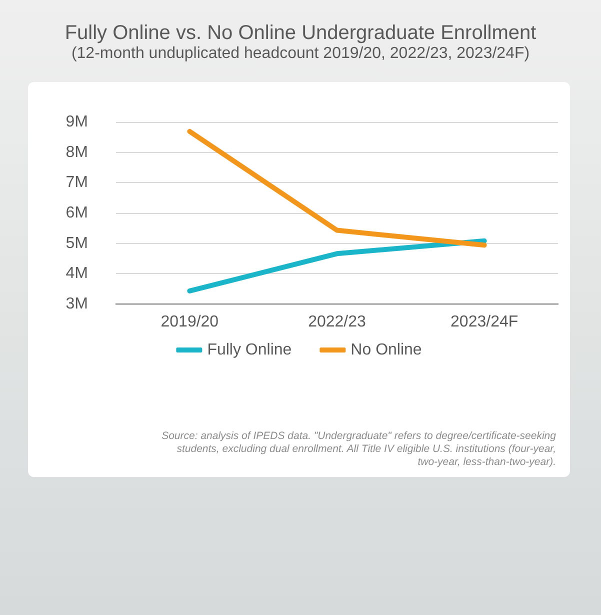  I want to click on chart-subtitle: (12-month unduplicated headcount 2019/20, 2022/23, 2023/24F), so click(300, 54).